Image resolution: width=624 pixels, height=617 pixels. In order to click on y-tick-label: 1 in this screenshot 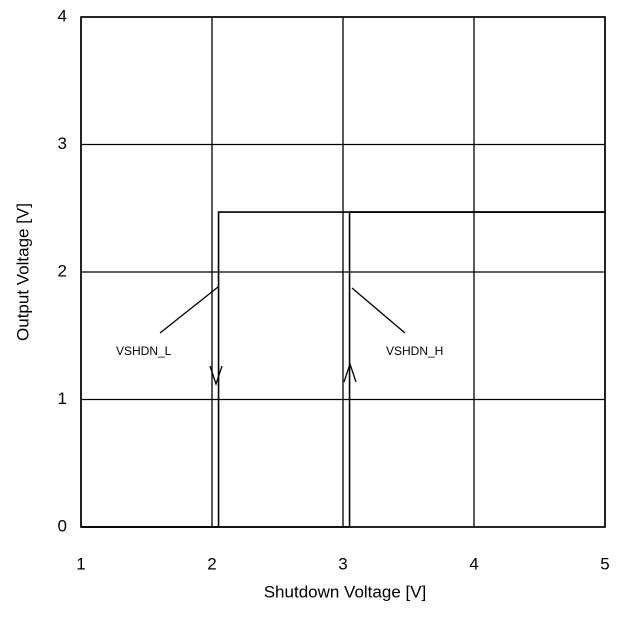, I will do `click(62, 398)`.